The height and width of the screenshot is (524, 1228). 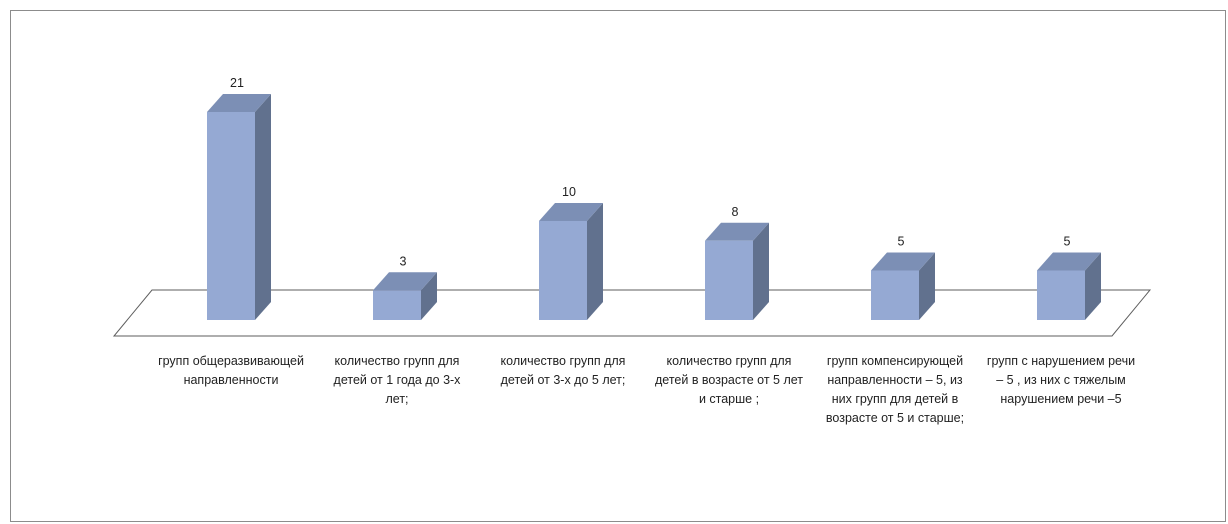 What do you see at coordinates (403, 261) in the screenshot?
I see `data-label-2: 3` at bounding box center [403, 261].